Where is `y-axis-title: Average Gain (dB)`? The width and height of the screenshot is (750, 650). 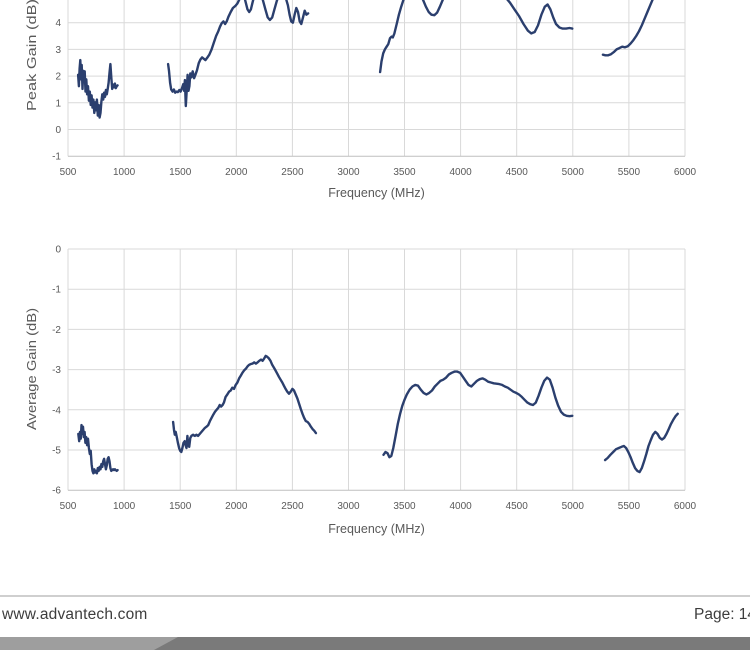 y-axis-title: Average Gain (dB) is located at coordinates (31, 369).